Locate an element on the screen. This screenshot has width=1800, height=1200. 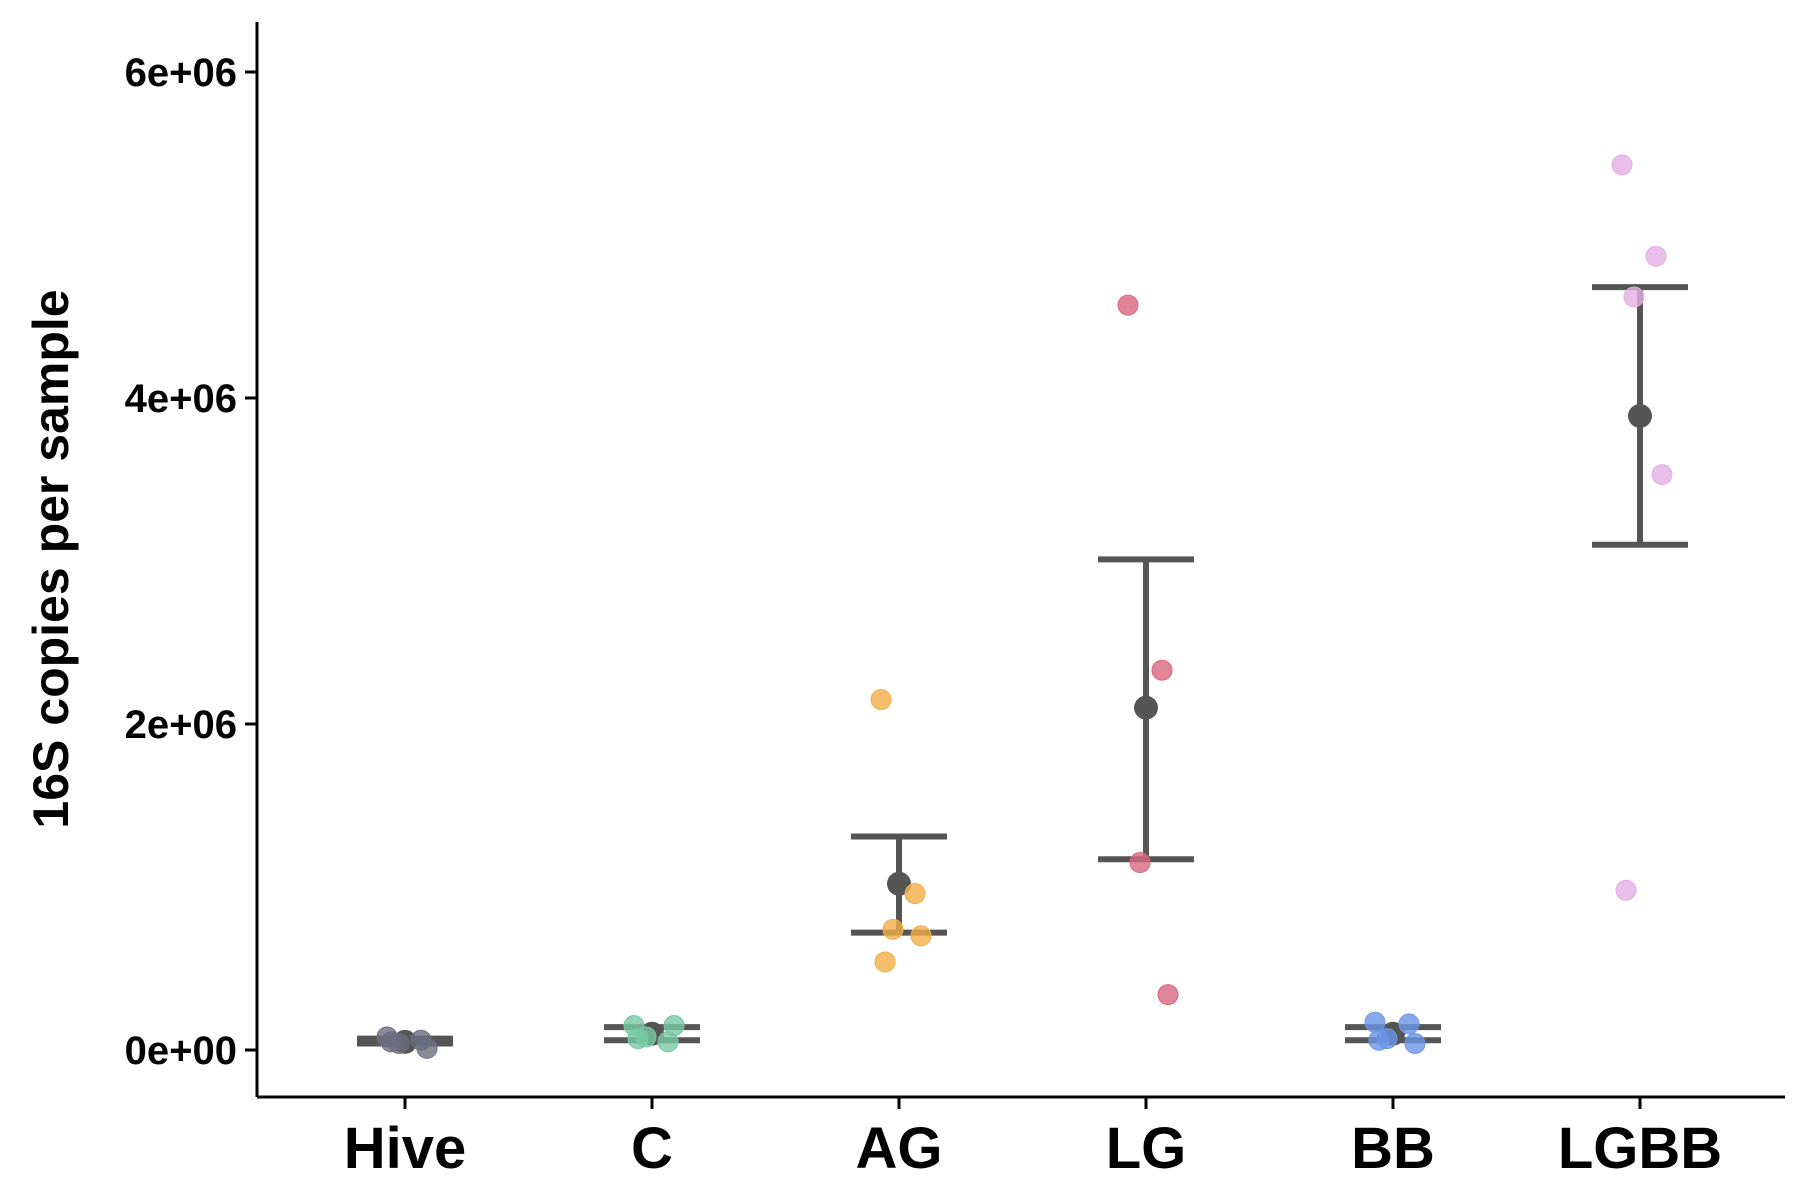
x-tick-label: BB is located at coordinates (1393, 1148).